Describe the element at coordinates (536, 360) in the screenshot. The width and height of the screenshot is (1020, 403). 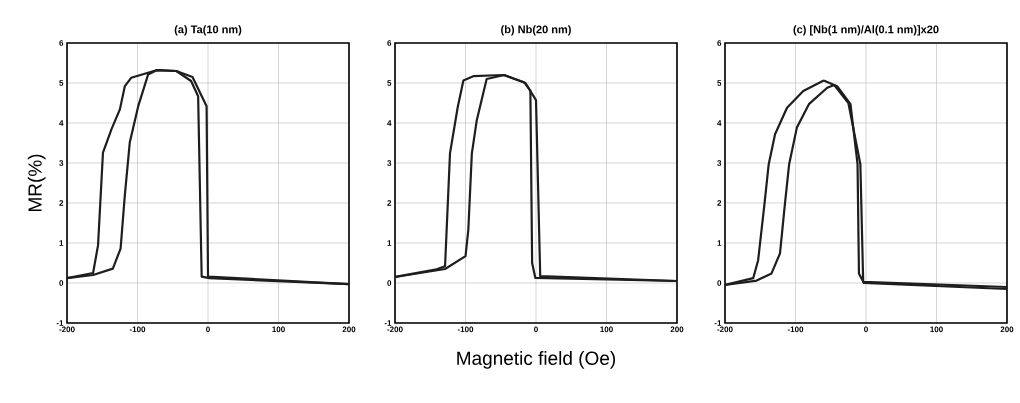
I see `x-axis-title: Magnetic field (Oe)` at that location.